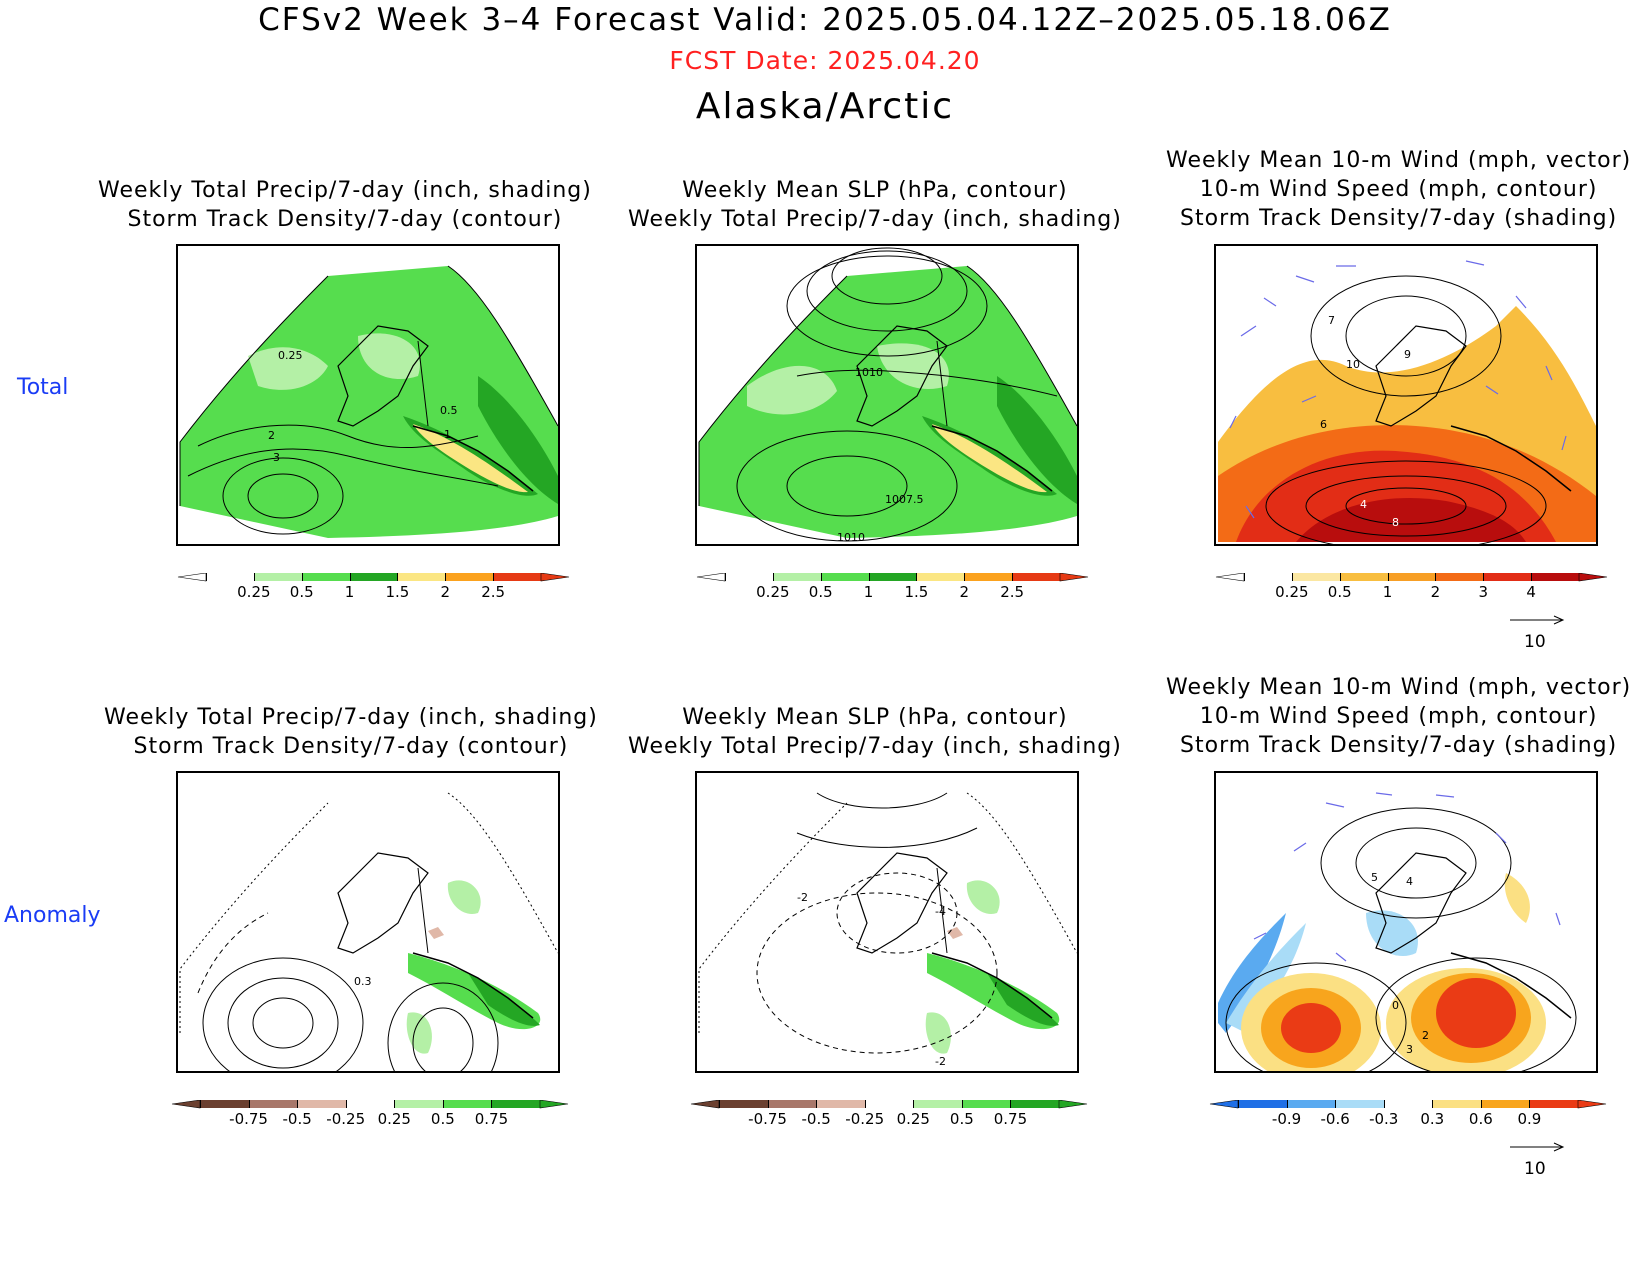  I want to click on colorbar-label: 1, so click(1387, 592).